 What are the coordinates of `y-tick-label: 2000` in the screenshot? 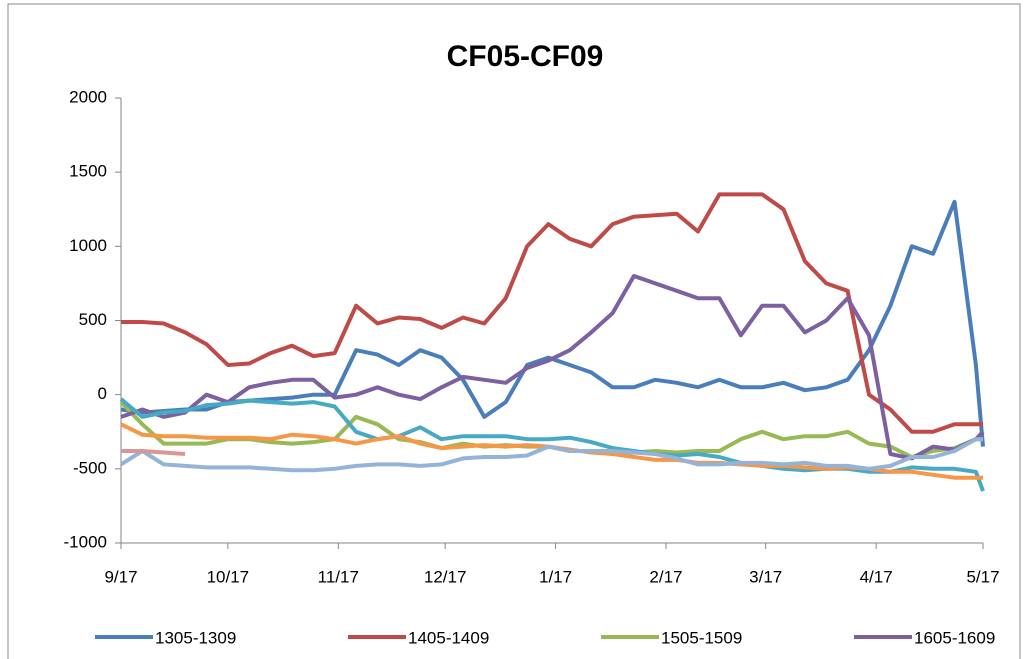 It's located at (88, 96).